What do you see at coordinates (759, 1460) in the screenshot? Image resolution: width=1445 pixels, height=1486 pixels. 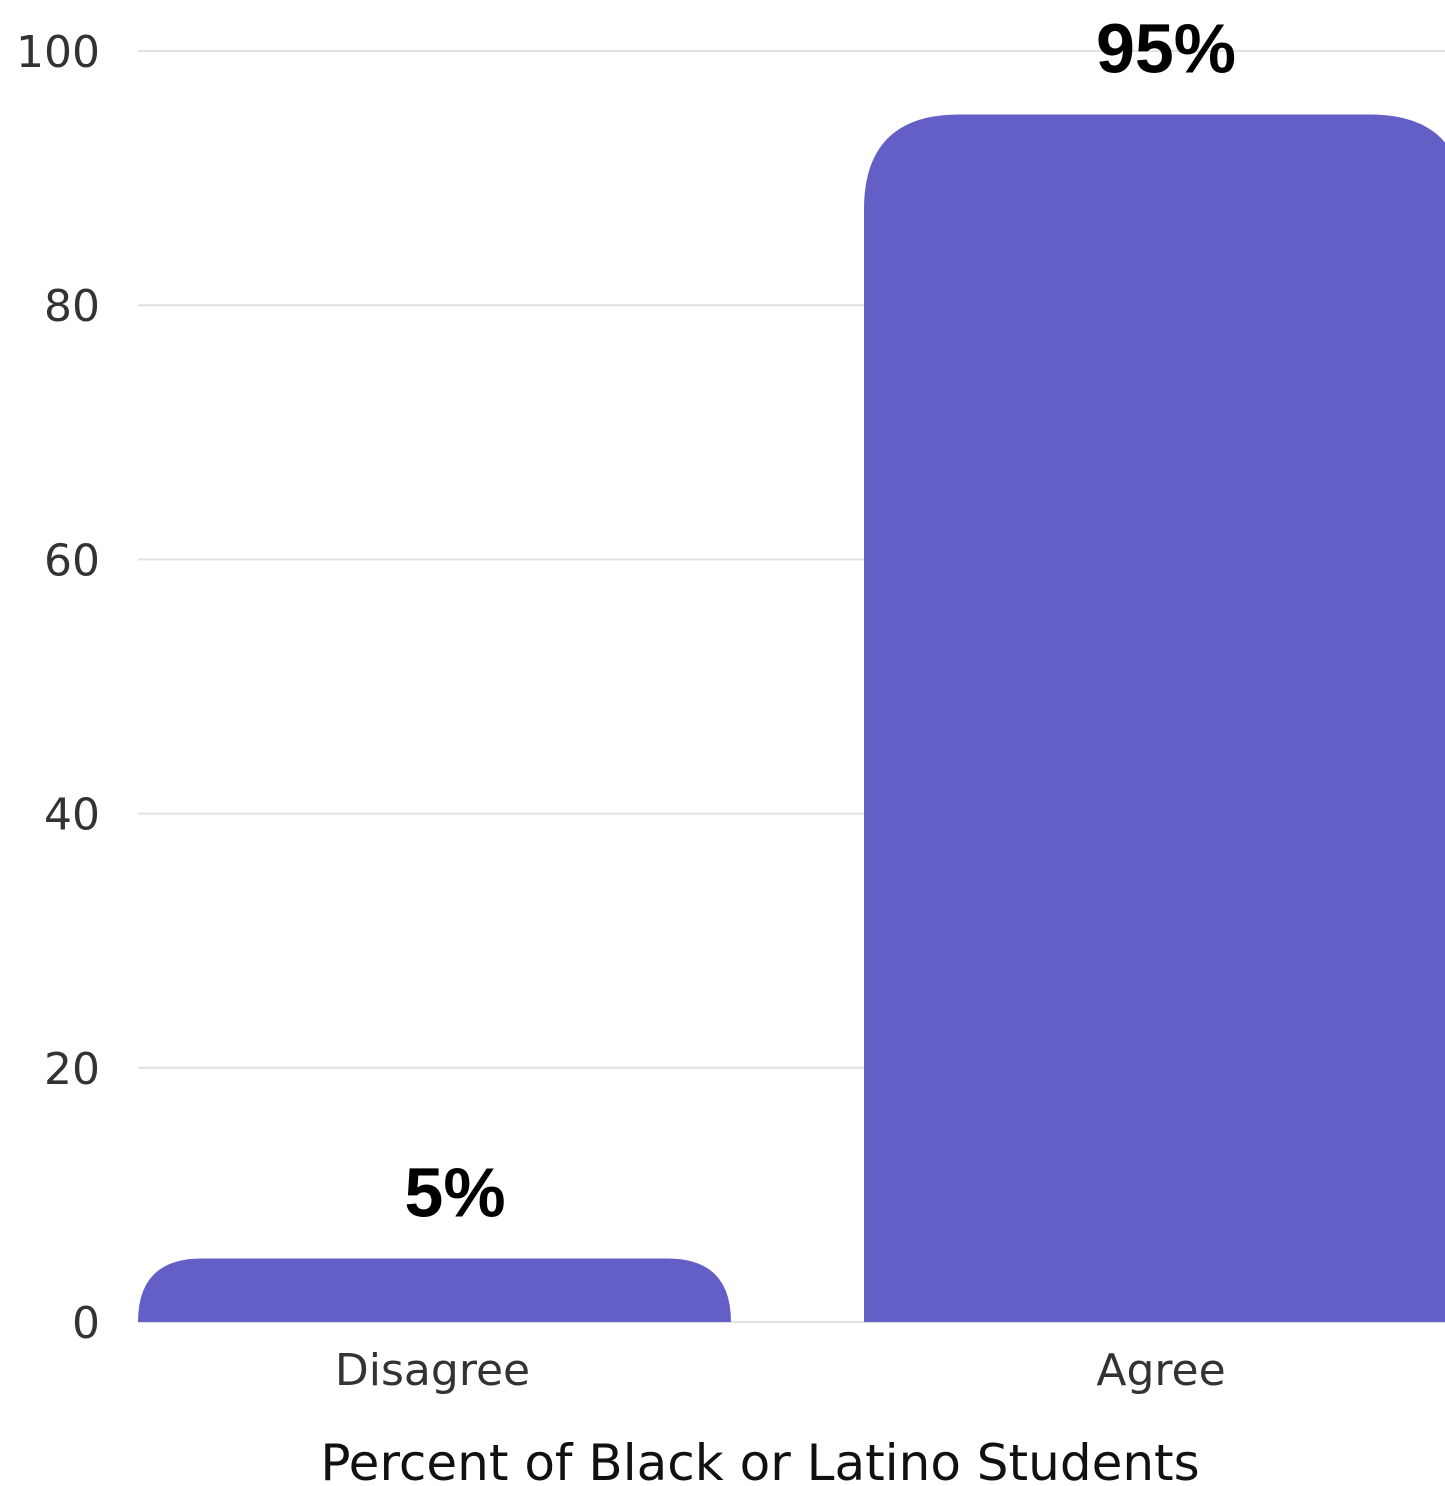 I see `x-axis-title: Percent of Black or Latino Students` at bounding box center [759, 1460].